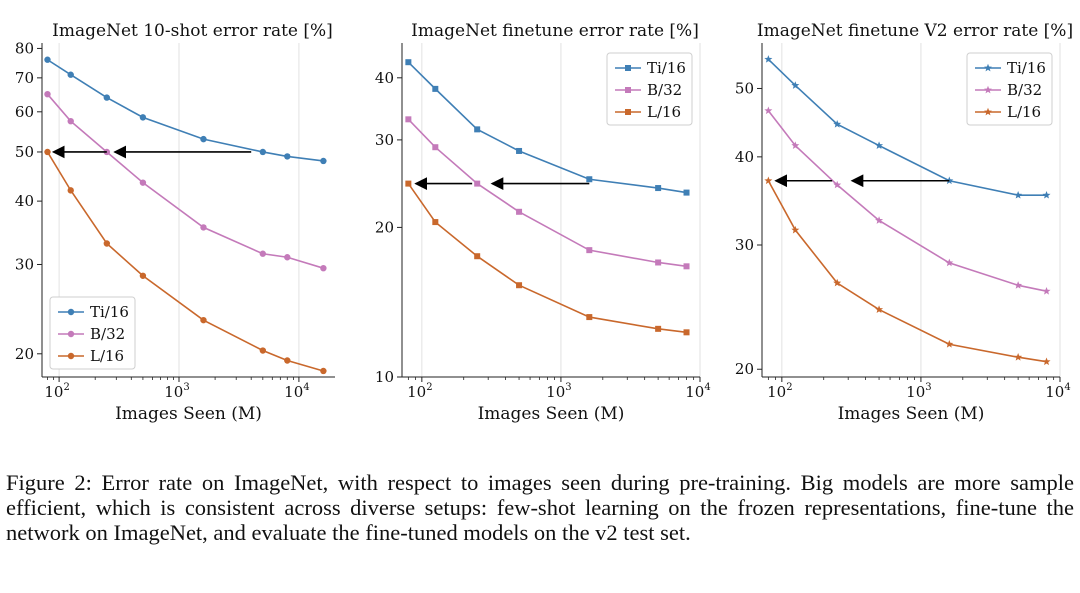 This screenshot has height=593, width=1080. I want to click on chart-title: ImageNet 10-shot error rate [%], so click(192, 31).